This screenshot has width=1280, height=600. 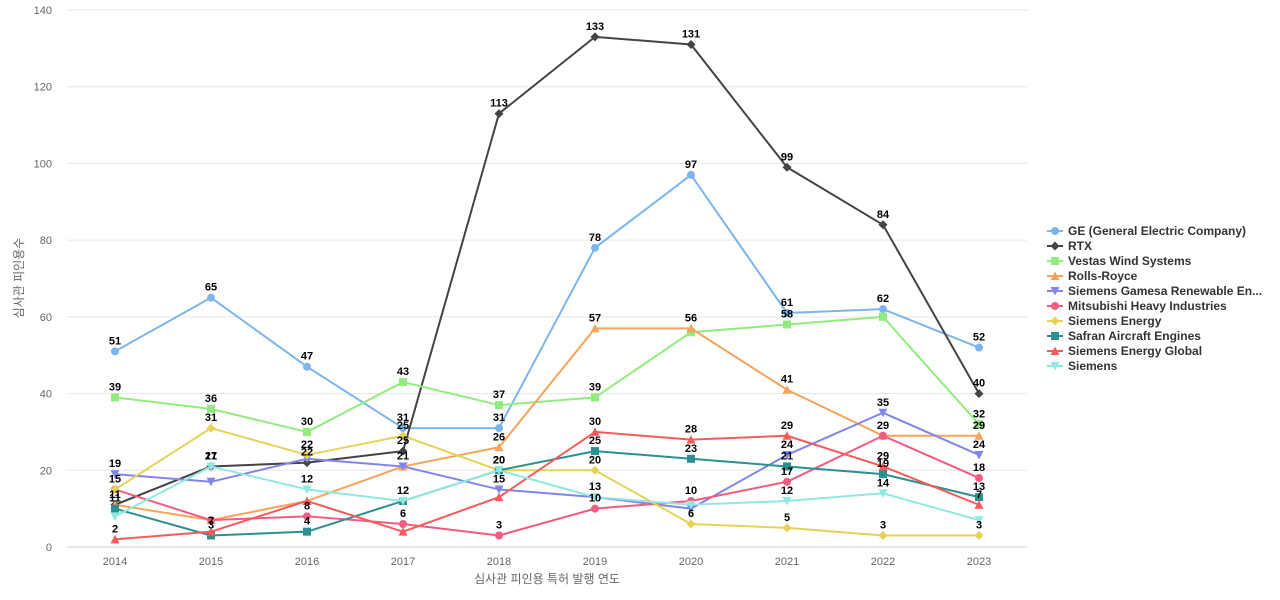 I want to click on y-axis-title: 심사관 피인용수, so click(x=19, y=278).